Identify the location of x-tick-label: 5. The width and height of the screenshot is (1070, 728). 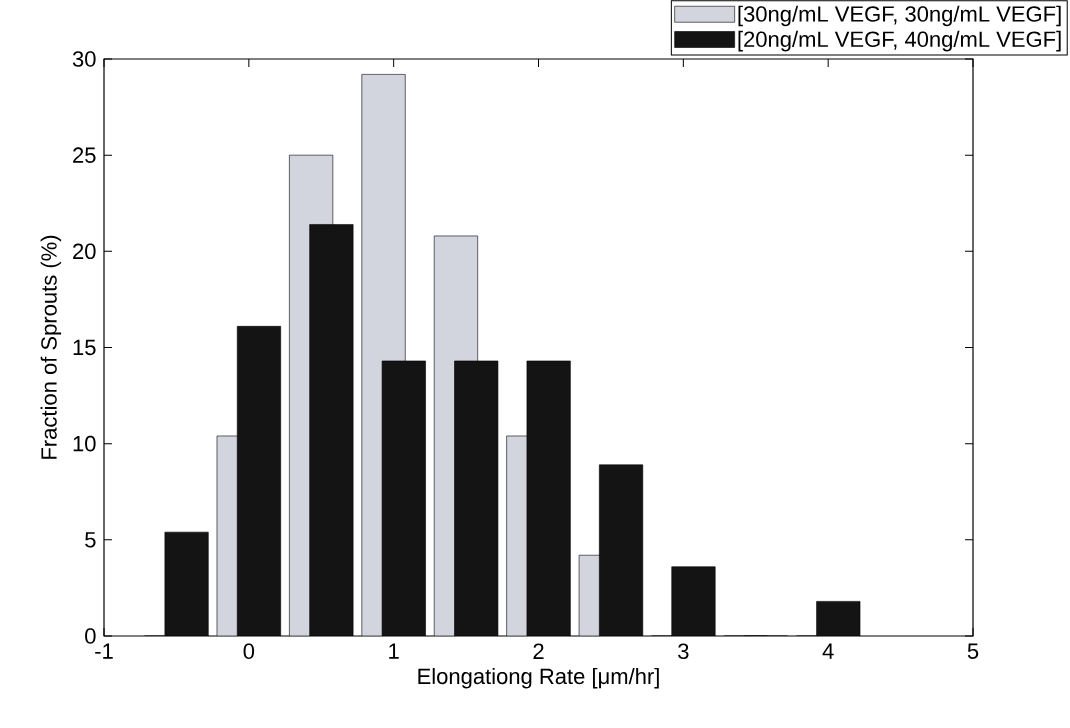
(973, 651).